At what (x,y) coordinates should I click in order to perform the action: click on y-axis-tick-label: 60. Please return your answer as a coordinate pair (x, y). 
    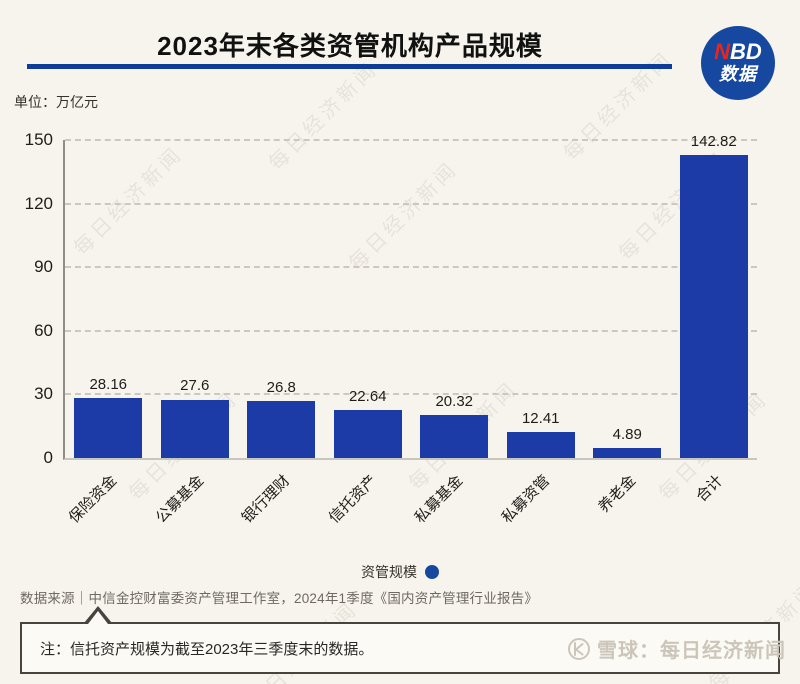
    Looking at the image, I should click on (43, 330).